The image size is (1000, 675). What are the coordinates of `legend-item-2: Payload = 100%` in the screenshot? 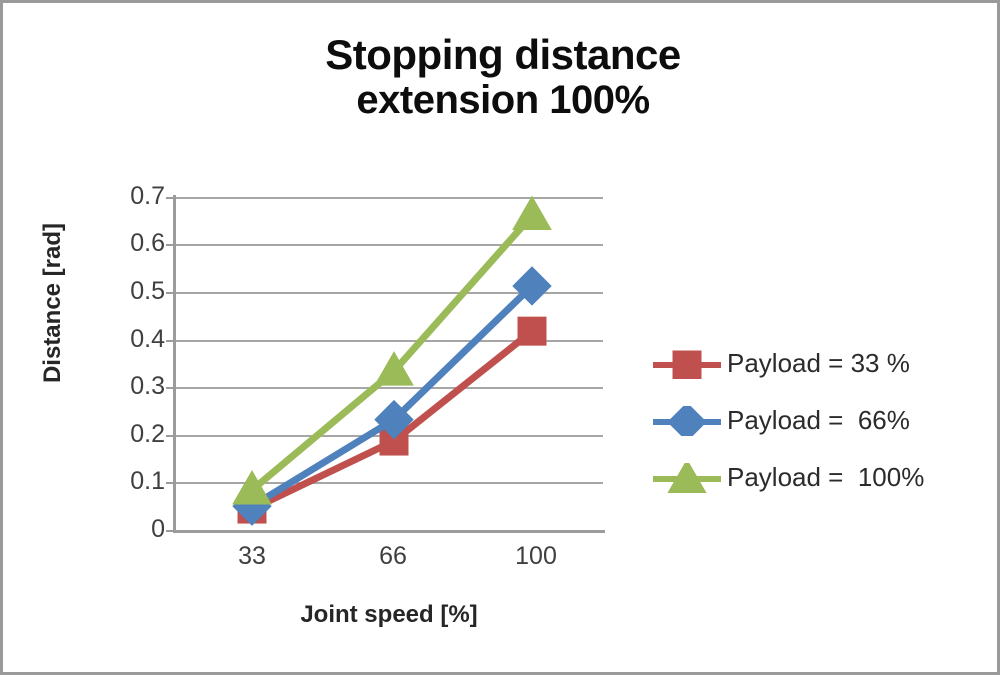 It's located at (821, 477).